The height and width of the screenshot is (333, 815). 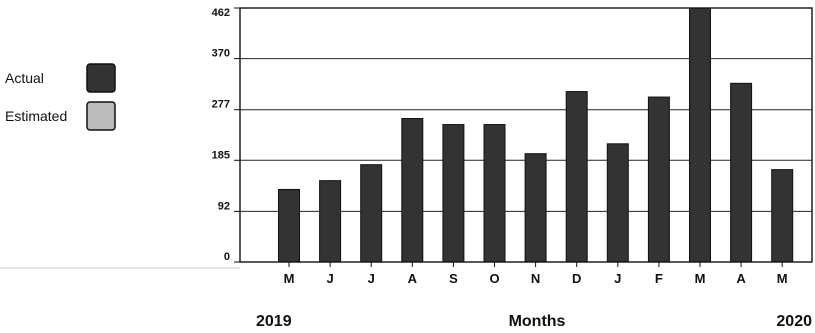 I want to click on y-axis-ticks: 0 92 185 277 370 462, so click(x=226, y=135).